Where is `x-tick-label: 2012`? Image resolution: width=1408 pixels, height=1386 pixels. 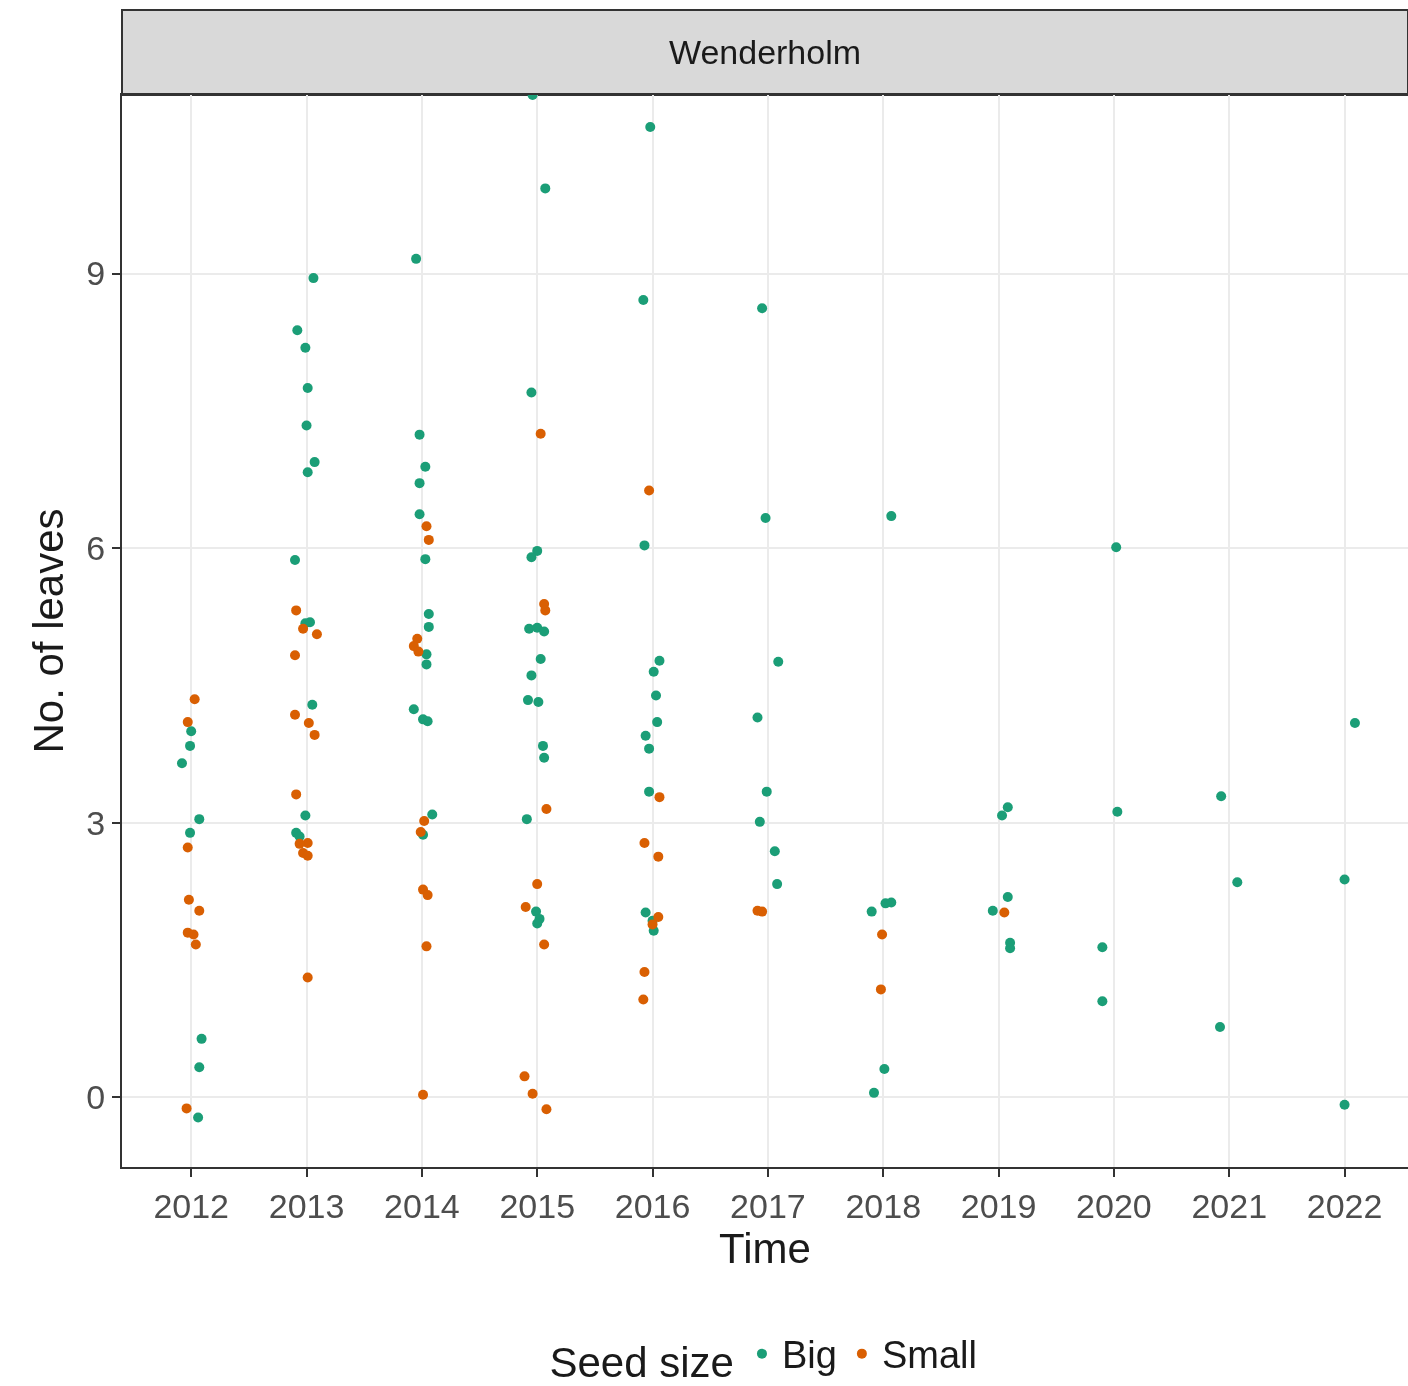
x-tick-label: 2012 is located at coordinates (191, 1205).